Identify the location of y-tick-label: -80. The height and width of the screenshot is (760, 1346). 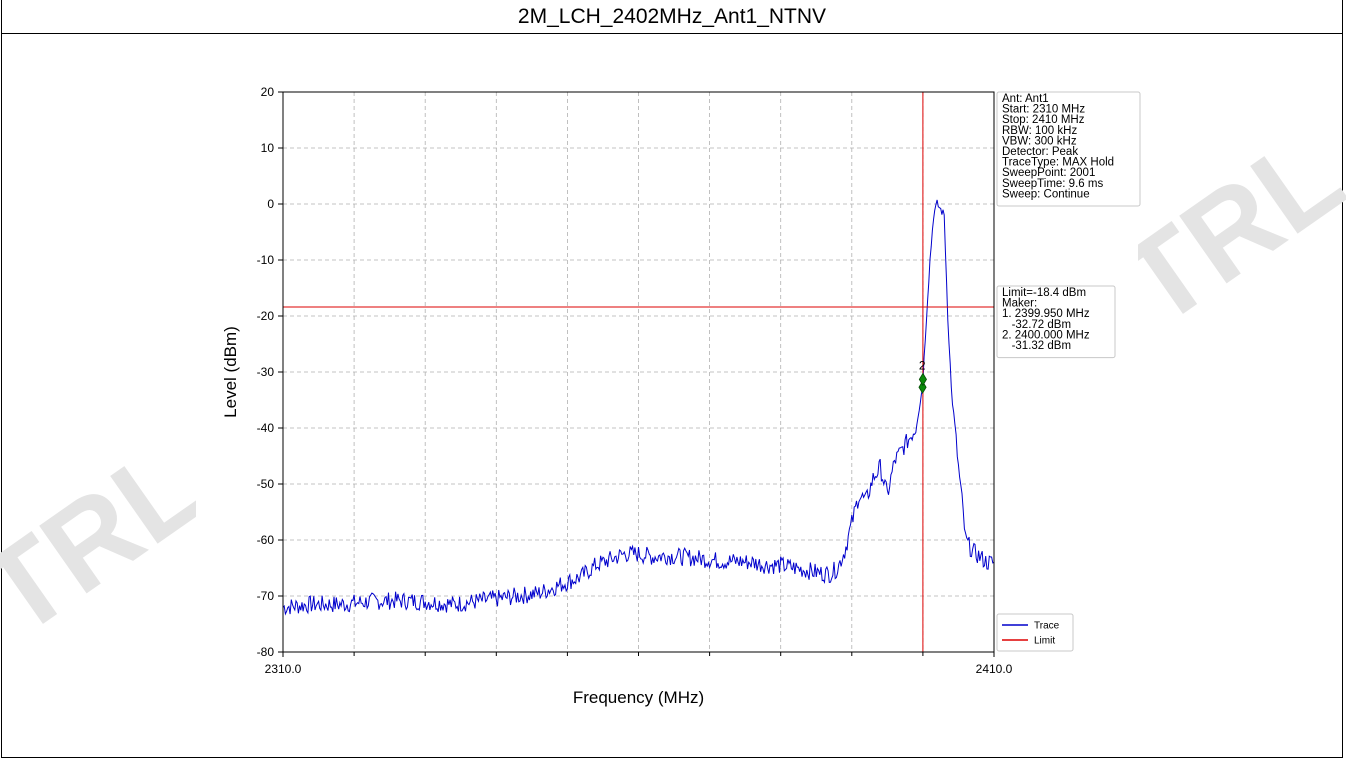
(266, 652).